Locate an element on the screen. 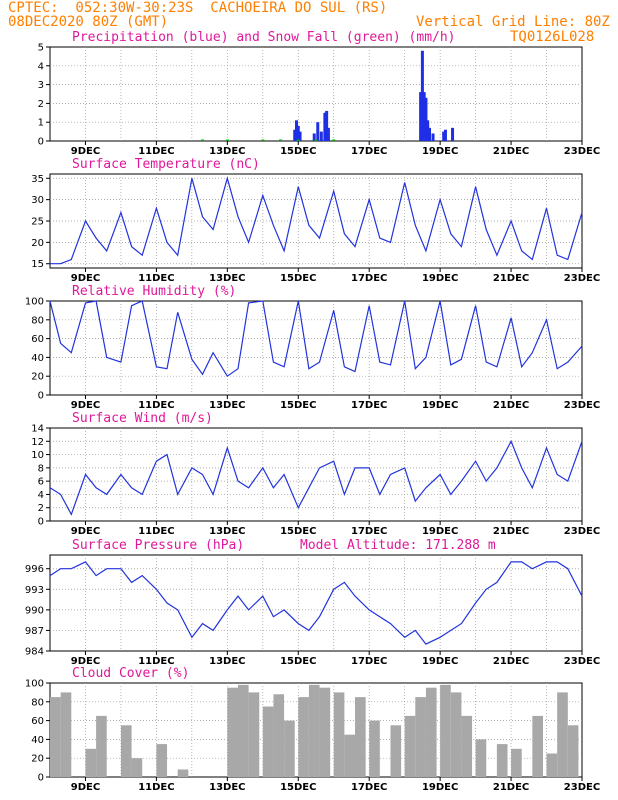 This screenshot has height=800, width=618. panel-title: Surface Wind (m/s) is located at coordinates (142, 418).